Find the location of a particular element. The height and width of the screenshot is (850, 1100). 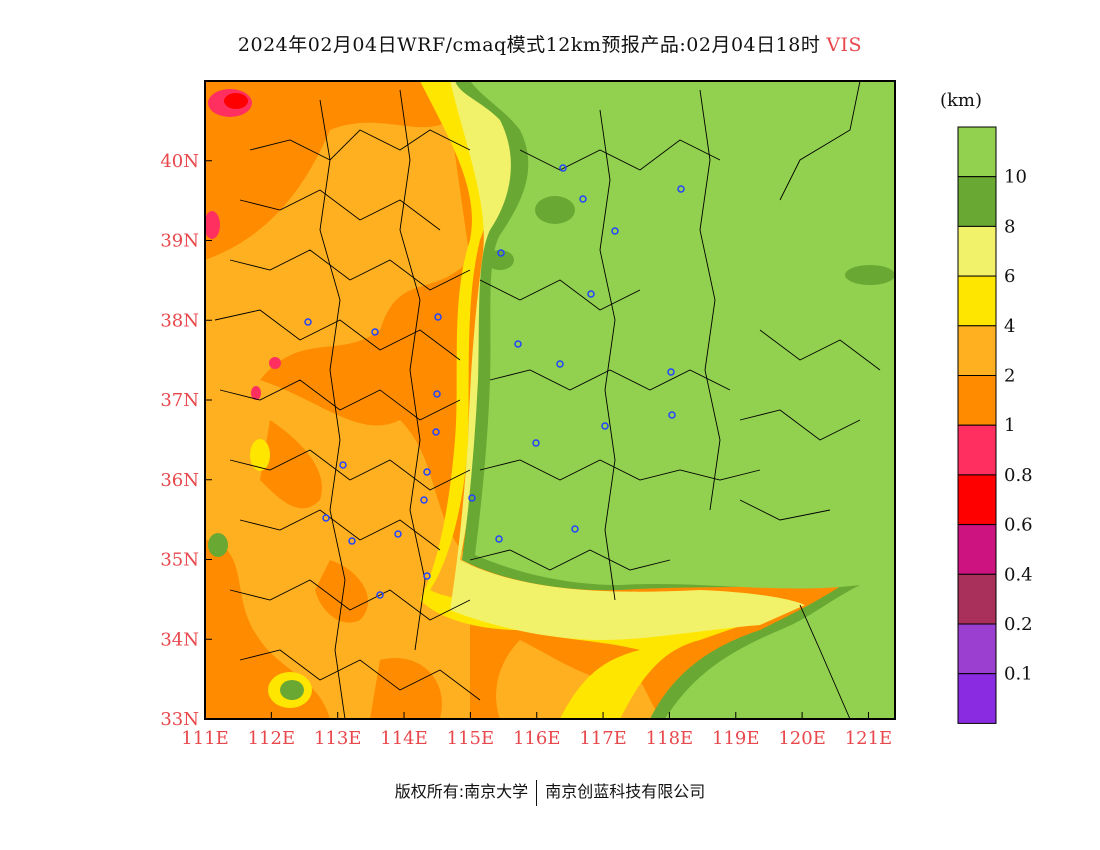

latitude-axis: 33N 34N 35N 36N 37N 38N 39N 40N is located at coordinates (186, 440).